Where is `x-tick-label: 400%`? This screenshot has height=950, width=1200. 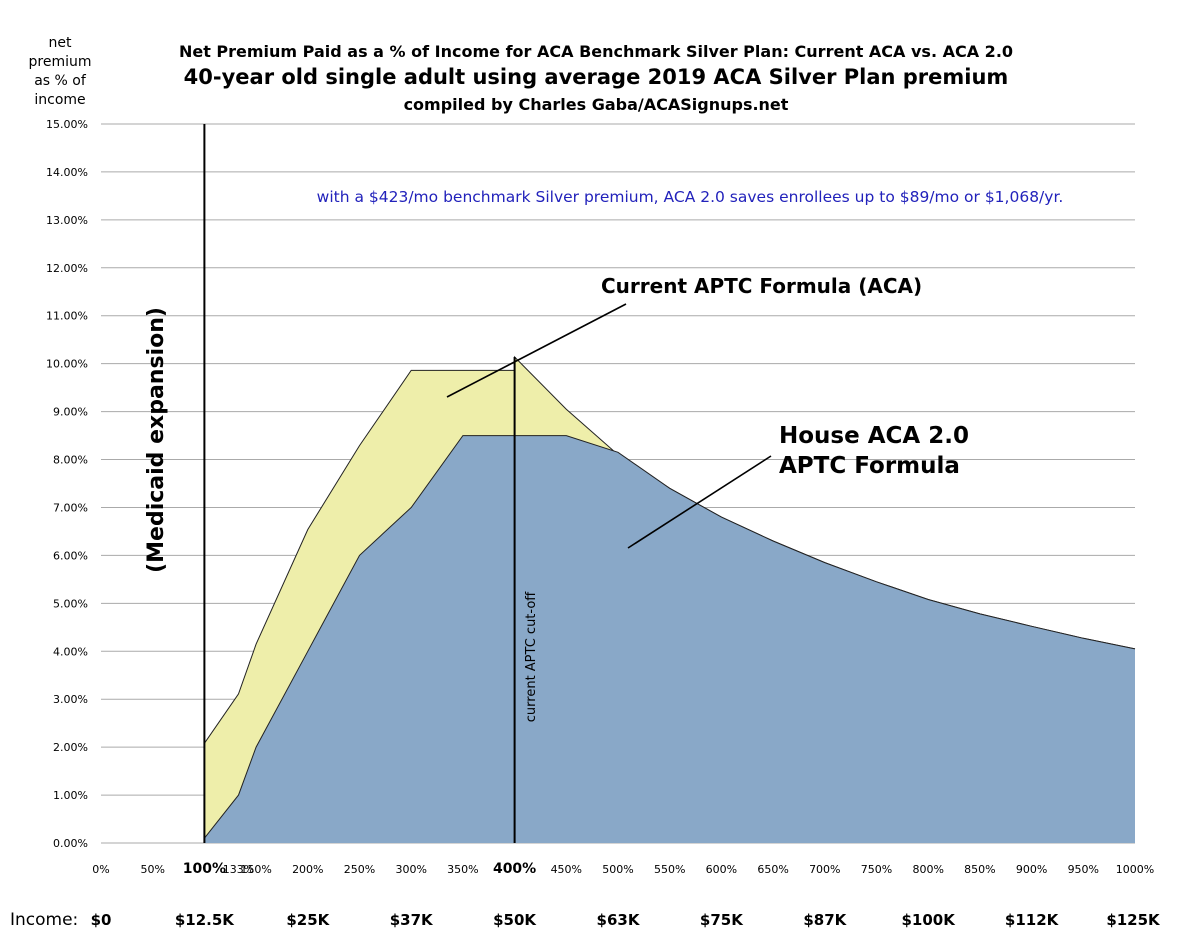
x-tick-label: 400% is located at coordinates (514, 869).